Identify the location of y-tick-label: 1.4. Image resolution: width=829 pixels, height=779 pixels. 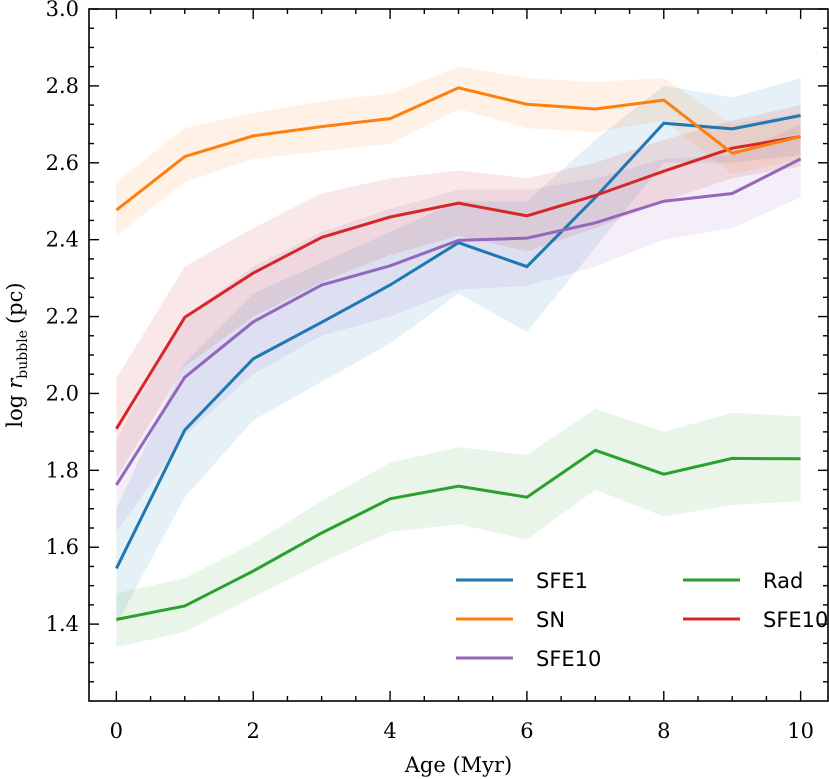
(62, 624).